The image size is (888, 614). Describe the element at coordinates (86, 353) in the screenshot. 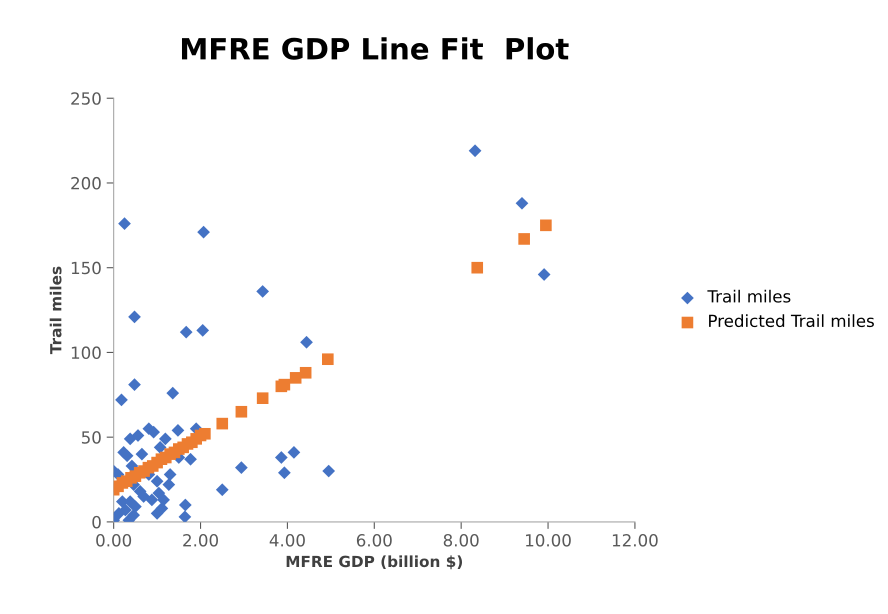

I see `y-tick-label: 100` at that location.